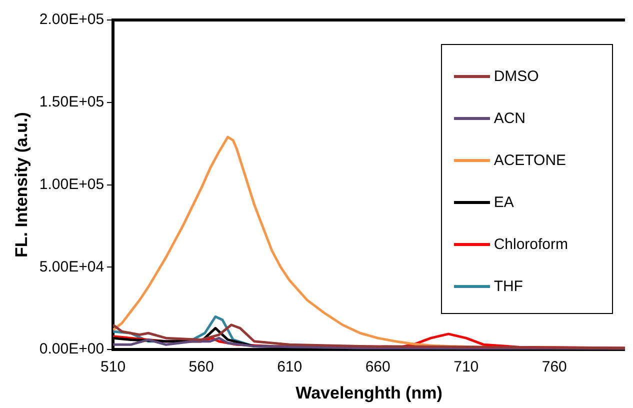 The width and height of the screenshot is (633, 408). What do you see at coordinates (71, 267) in the screenshot?
I see `y-tick-label: 5.00E+04` at bounding box center [71, 267].